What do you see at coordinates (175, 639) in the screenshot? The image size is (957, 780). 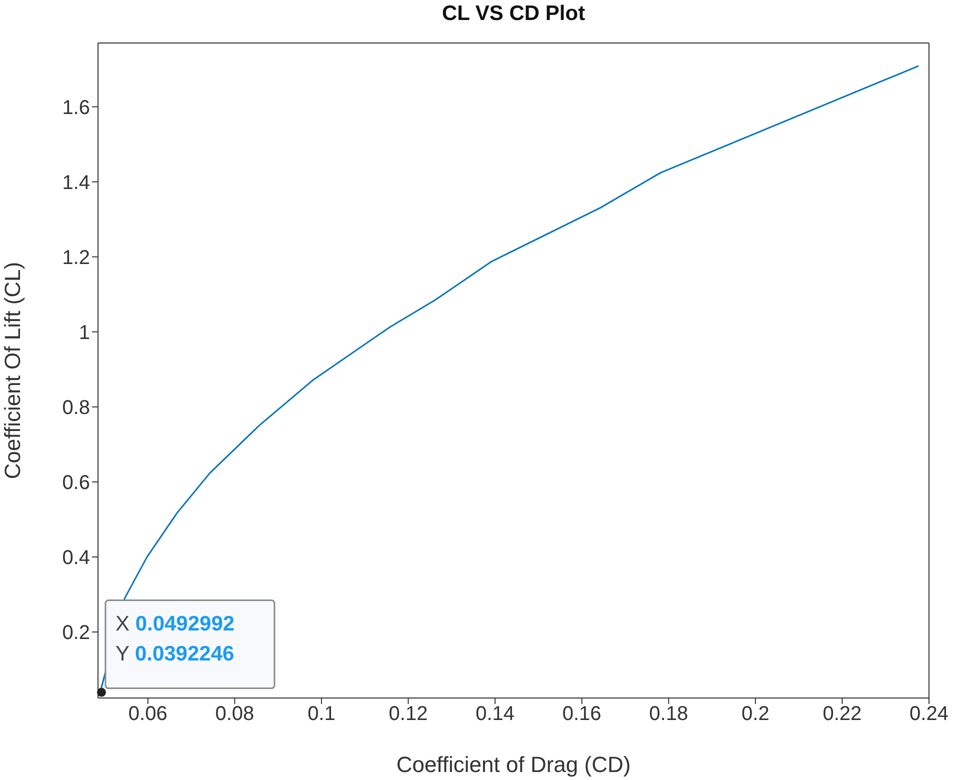 I see `annotation: X 0.0492992 Y 0.0392246` at bounding box center [175, 639].